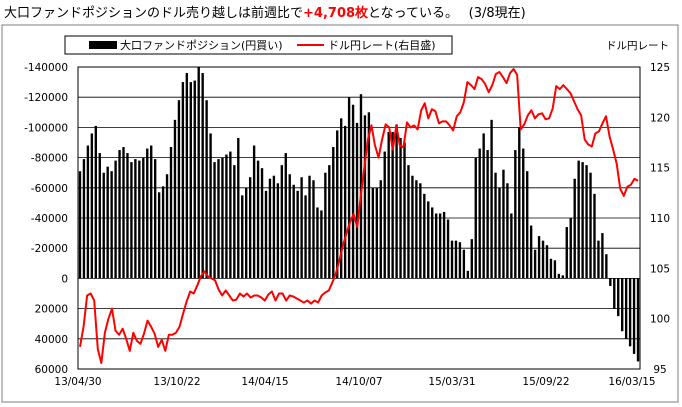 This screenshot has width=682, height=407. What do you see at coordinates (51, 340) in the screenshot?
I see `y-tick-label: 40000` at bounding box center [51, 340].